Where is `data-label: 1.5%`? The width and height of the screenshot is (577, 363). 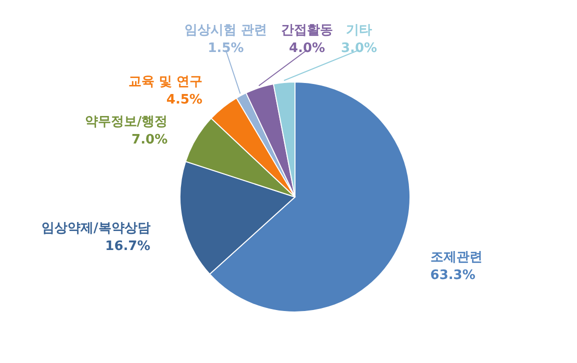 data-label: 1.5% is located at coordinates (226, 48).